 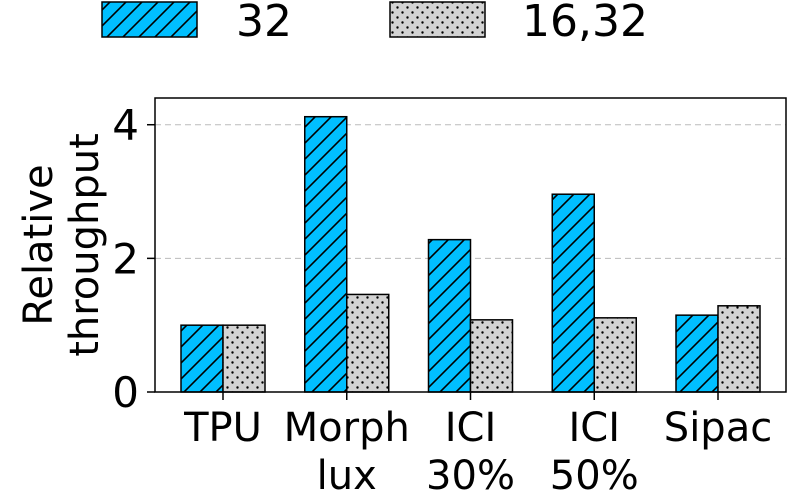 What do you see at coordinates (125, 258) in the screenshot?
I see `y-tick-label: 2` at bounding box center [125, 258].